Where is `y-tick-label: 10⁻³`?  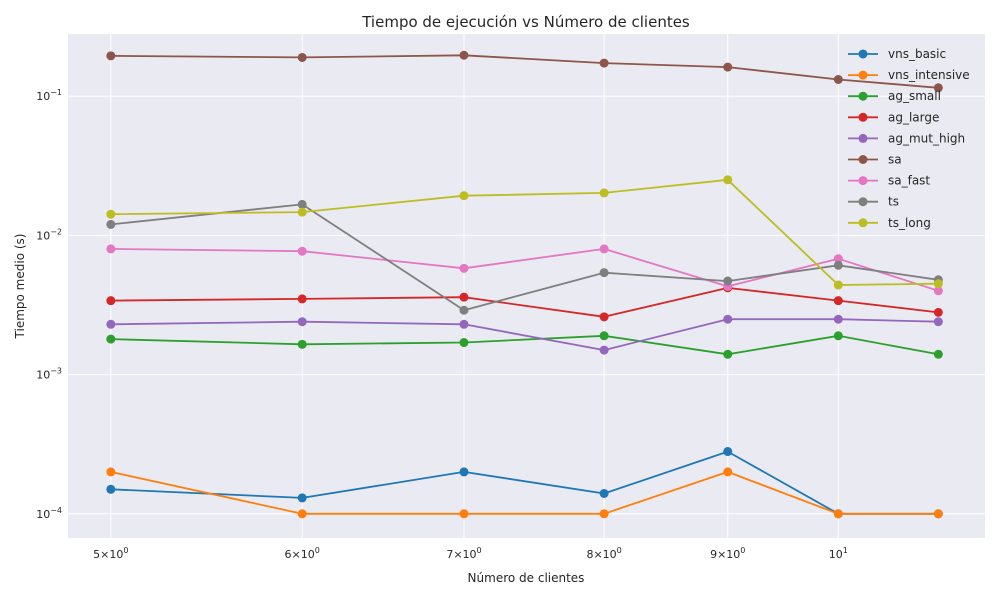
y-tick-label: 10⁻³ is located at coordinates (49, 374).